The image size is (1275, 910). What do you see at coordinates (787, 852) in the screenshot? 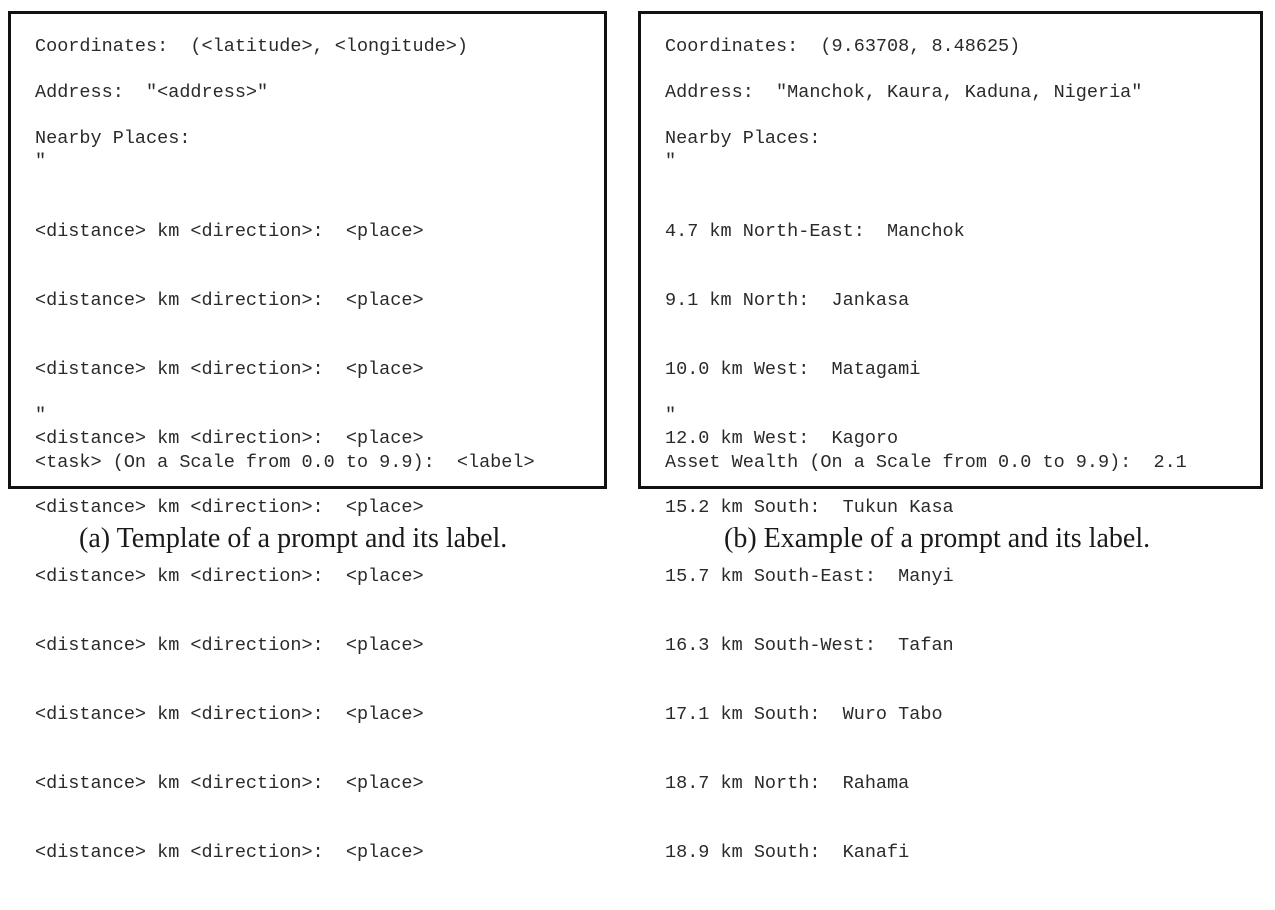
I see `place-row: 18.9 km South: Kanafi` at bounding box center [787, 852].